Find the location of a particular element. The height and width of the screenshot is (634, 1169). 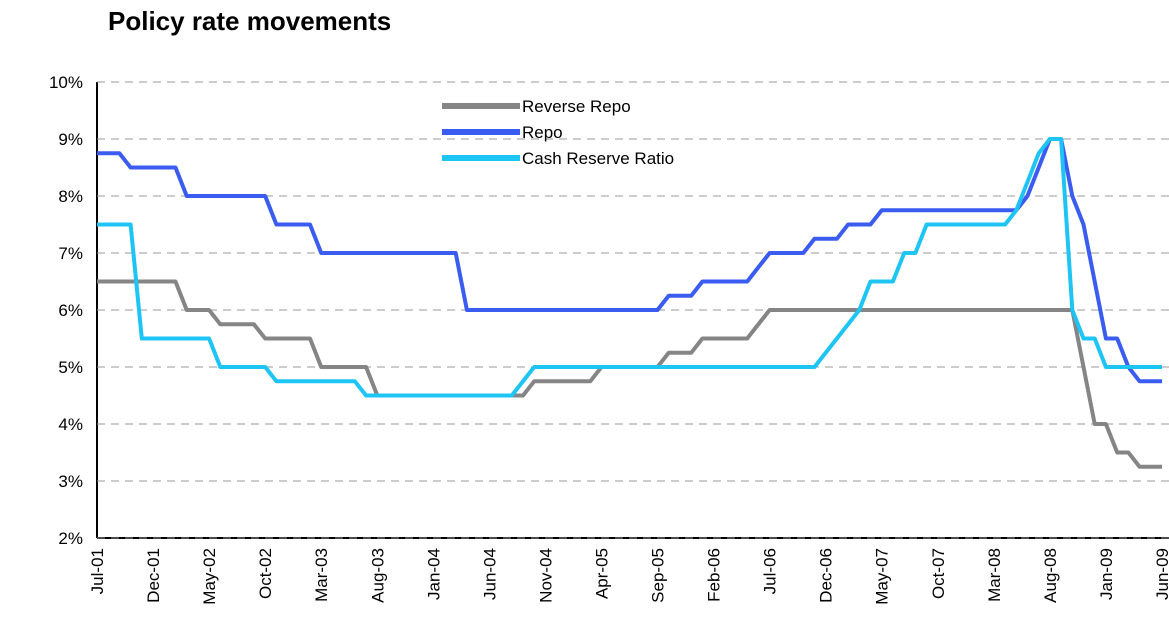

x-tick-label: Mar-08 is located at coordinates (994, 575).